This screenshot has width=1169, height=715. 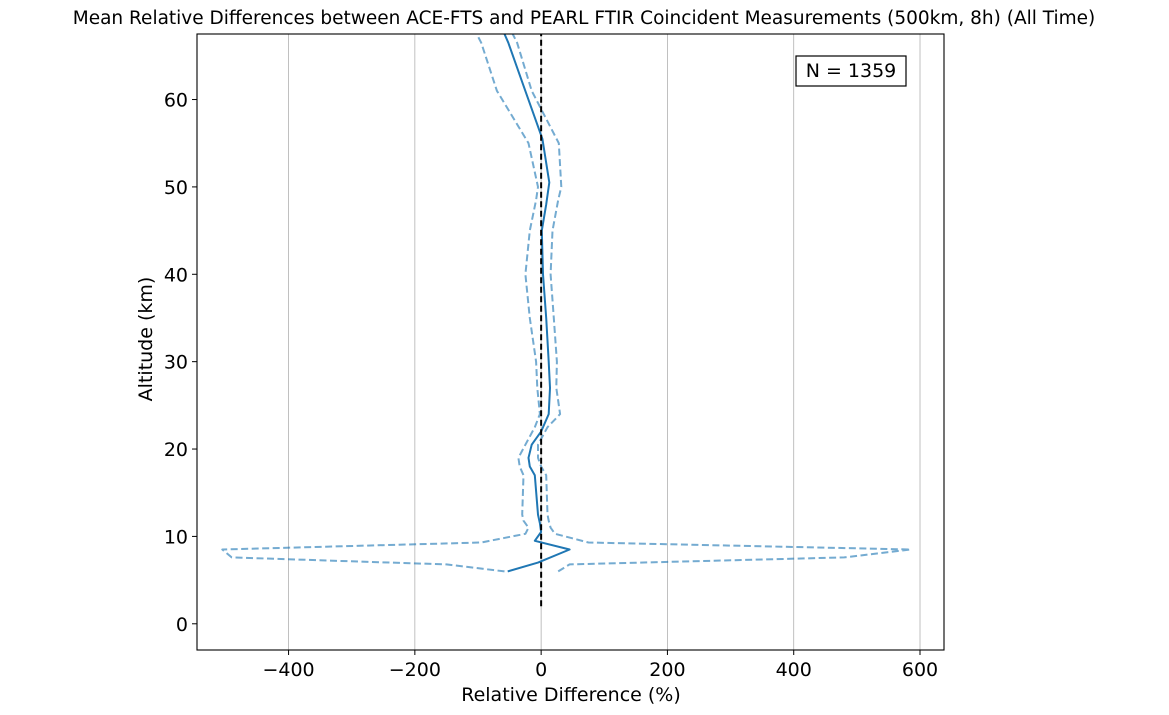 I want to click on sample-count-label: N = 1359, so click(x=851, y=71).